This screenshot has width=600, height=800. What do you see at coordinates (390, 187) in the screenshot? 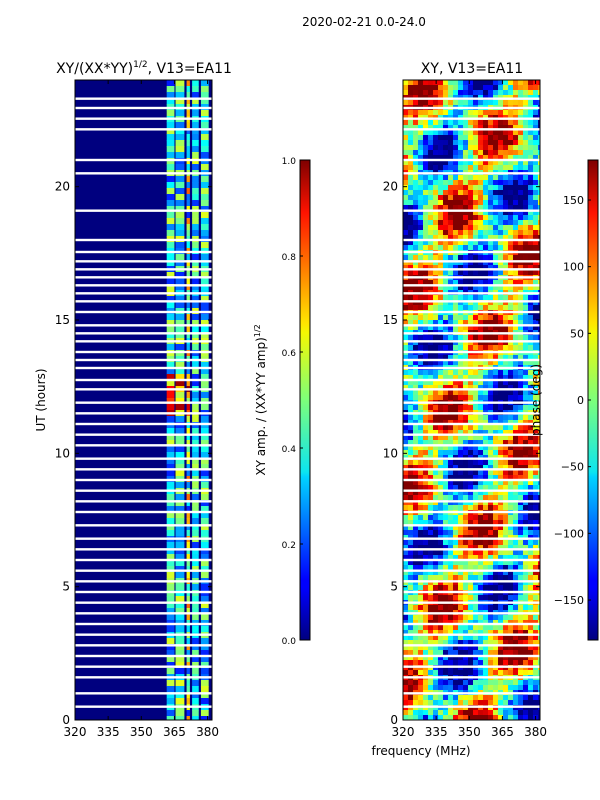
I see `phase-y-tick-label: 20` at bounding box center [390, 187].